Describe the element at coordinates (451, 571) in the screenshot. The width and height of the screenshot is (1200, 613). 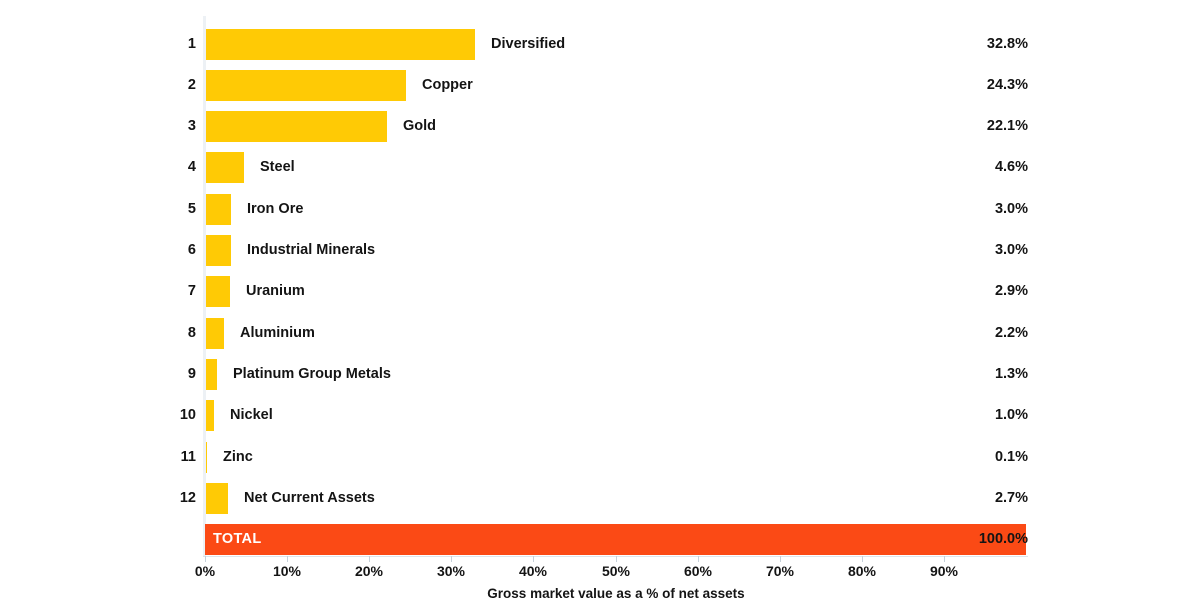
I see `tick-label: 30%` at that location.